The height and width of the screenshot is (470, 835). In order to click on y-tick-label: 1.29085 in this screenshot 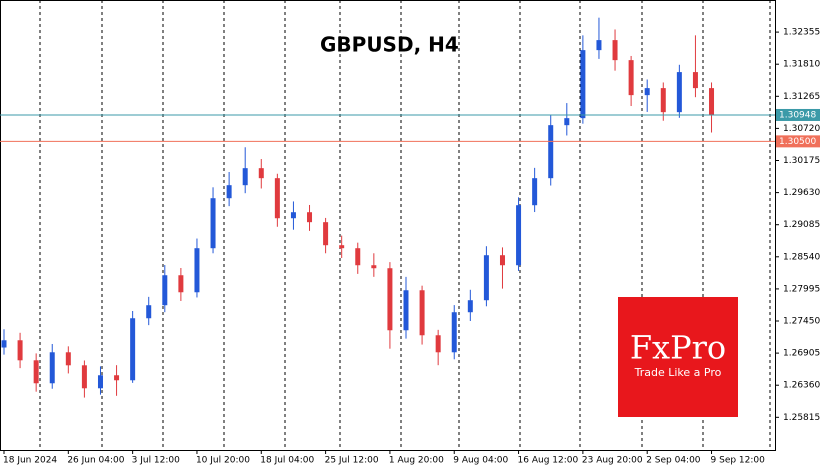, I will do `click(801, 225)`.